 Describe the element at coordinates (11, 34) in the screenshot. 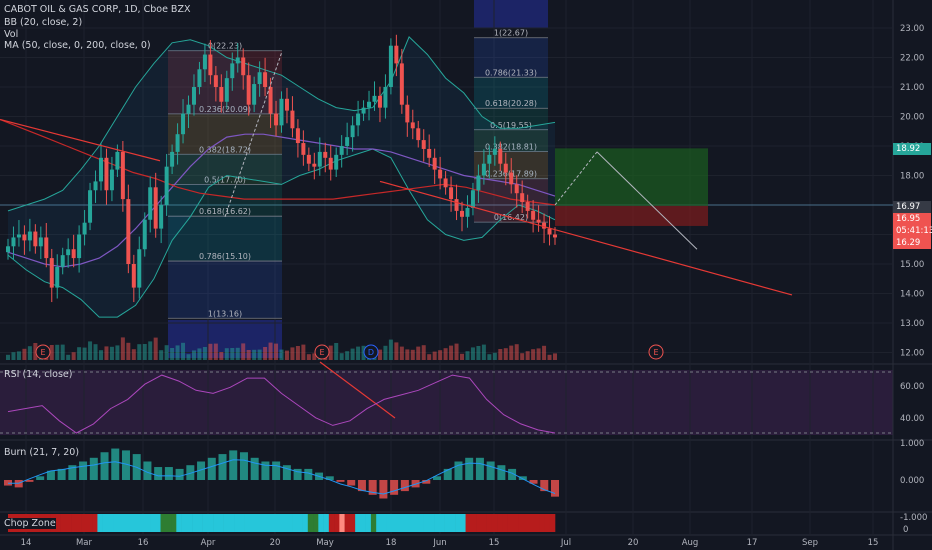

I see `indicator-vol: Vol` at that location.